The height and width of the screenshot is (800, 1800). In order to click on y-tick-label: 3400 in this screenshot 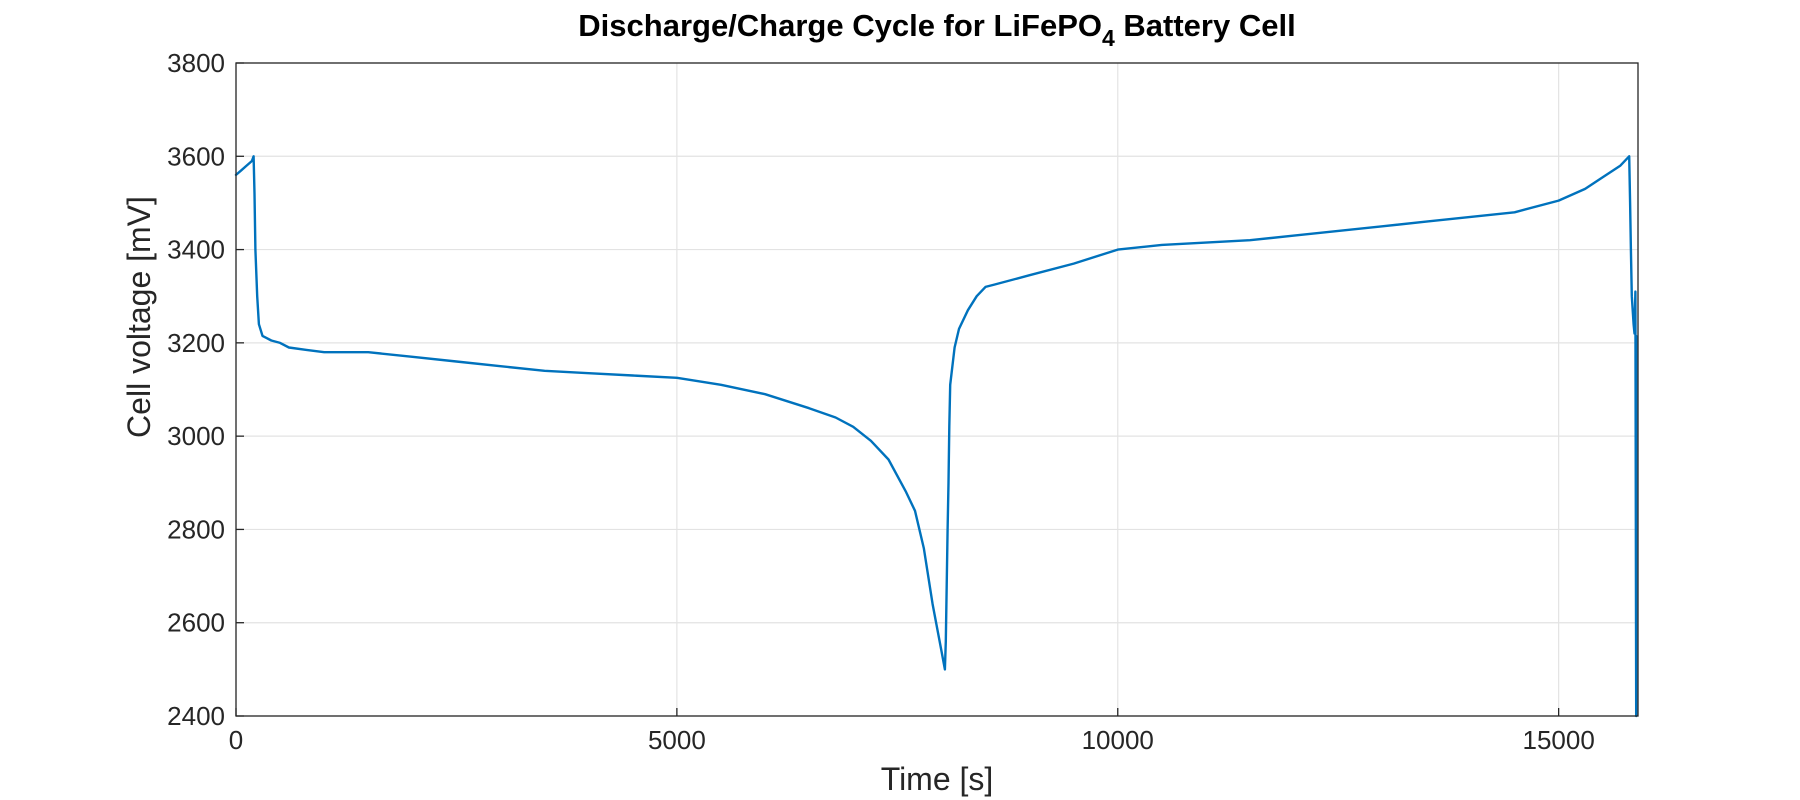, I will do `click(196, 250)`.